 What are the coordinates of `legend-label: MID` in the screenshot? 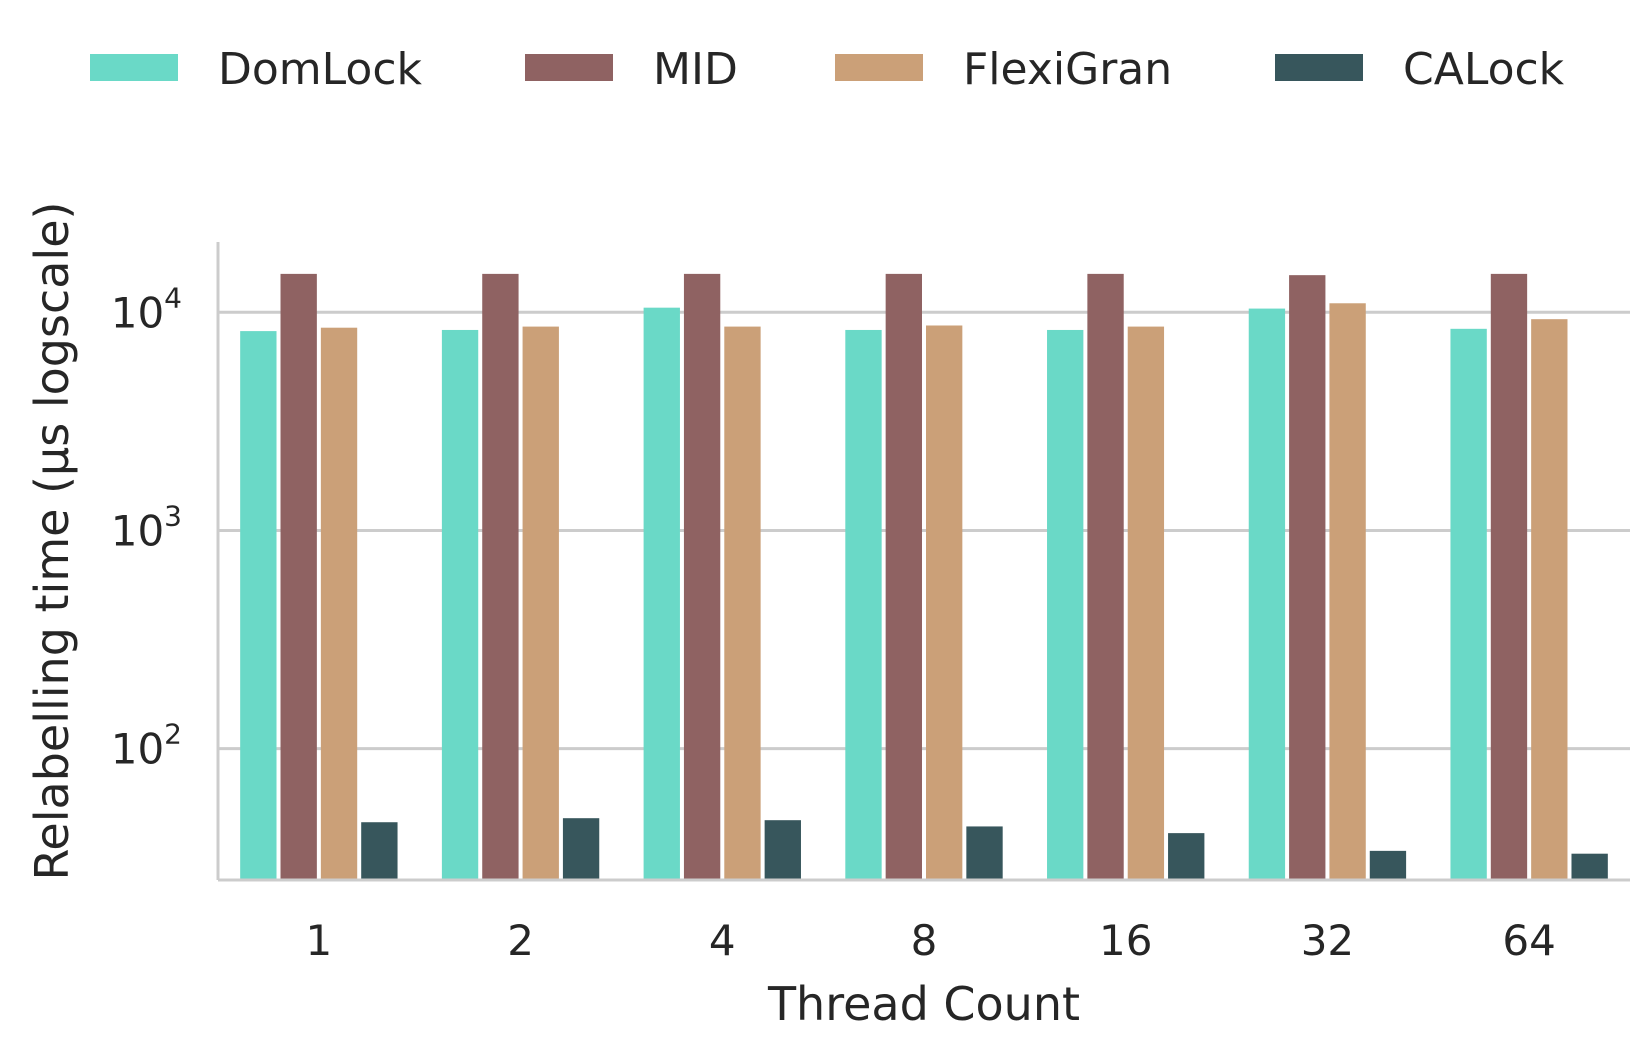 It's located at (695, 69).